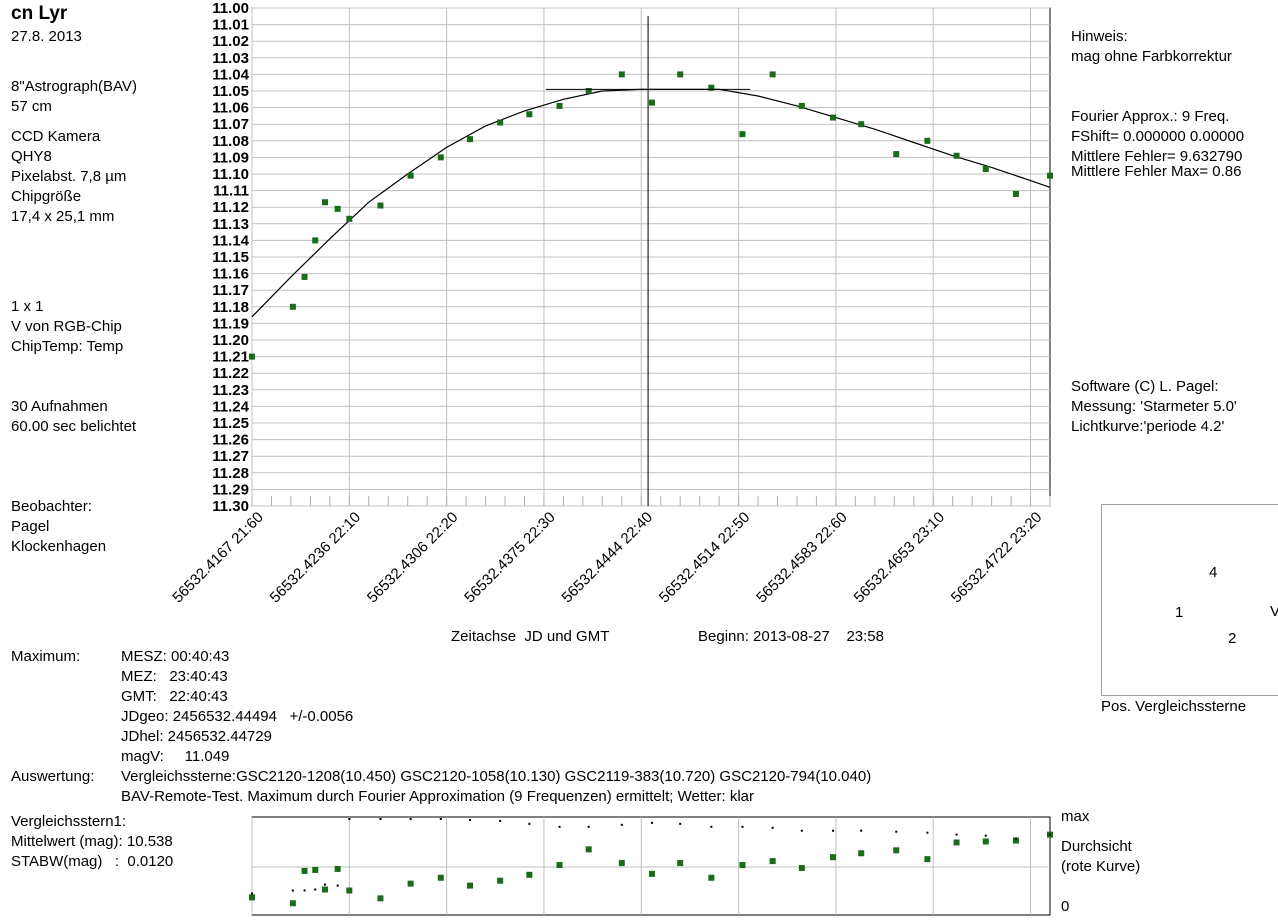 The image size is (1278, 924). What do you see at coordinates (30, 526) in the screenshot?
I see `observer-name: Pagel` at bounding box center [30, 526].